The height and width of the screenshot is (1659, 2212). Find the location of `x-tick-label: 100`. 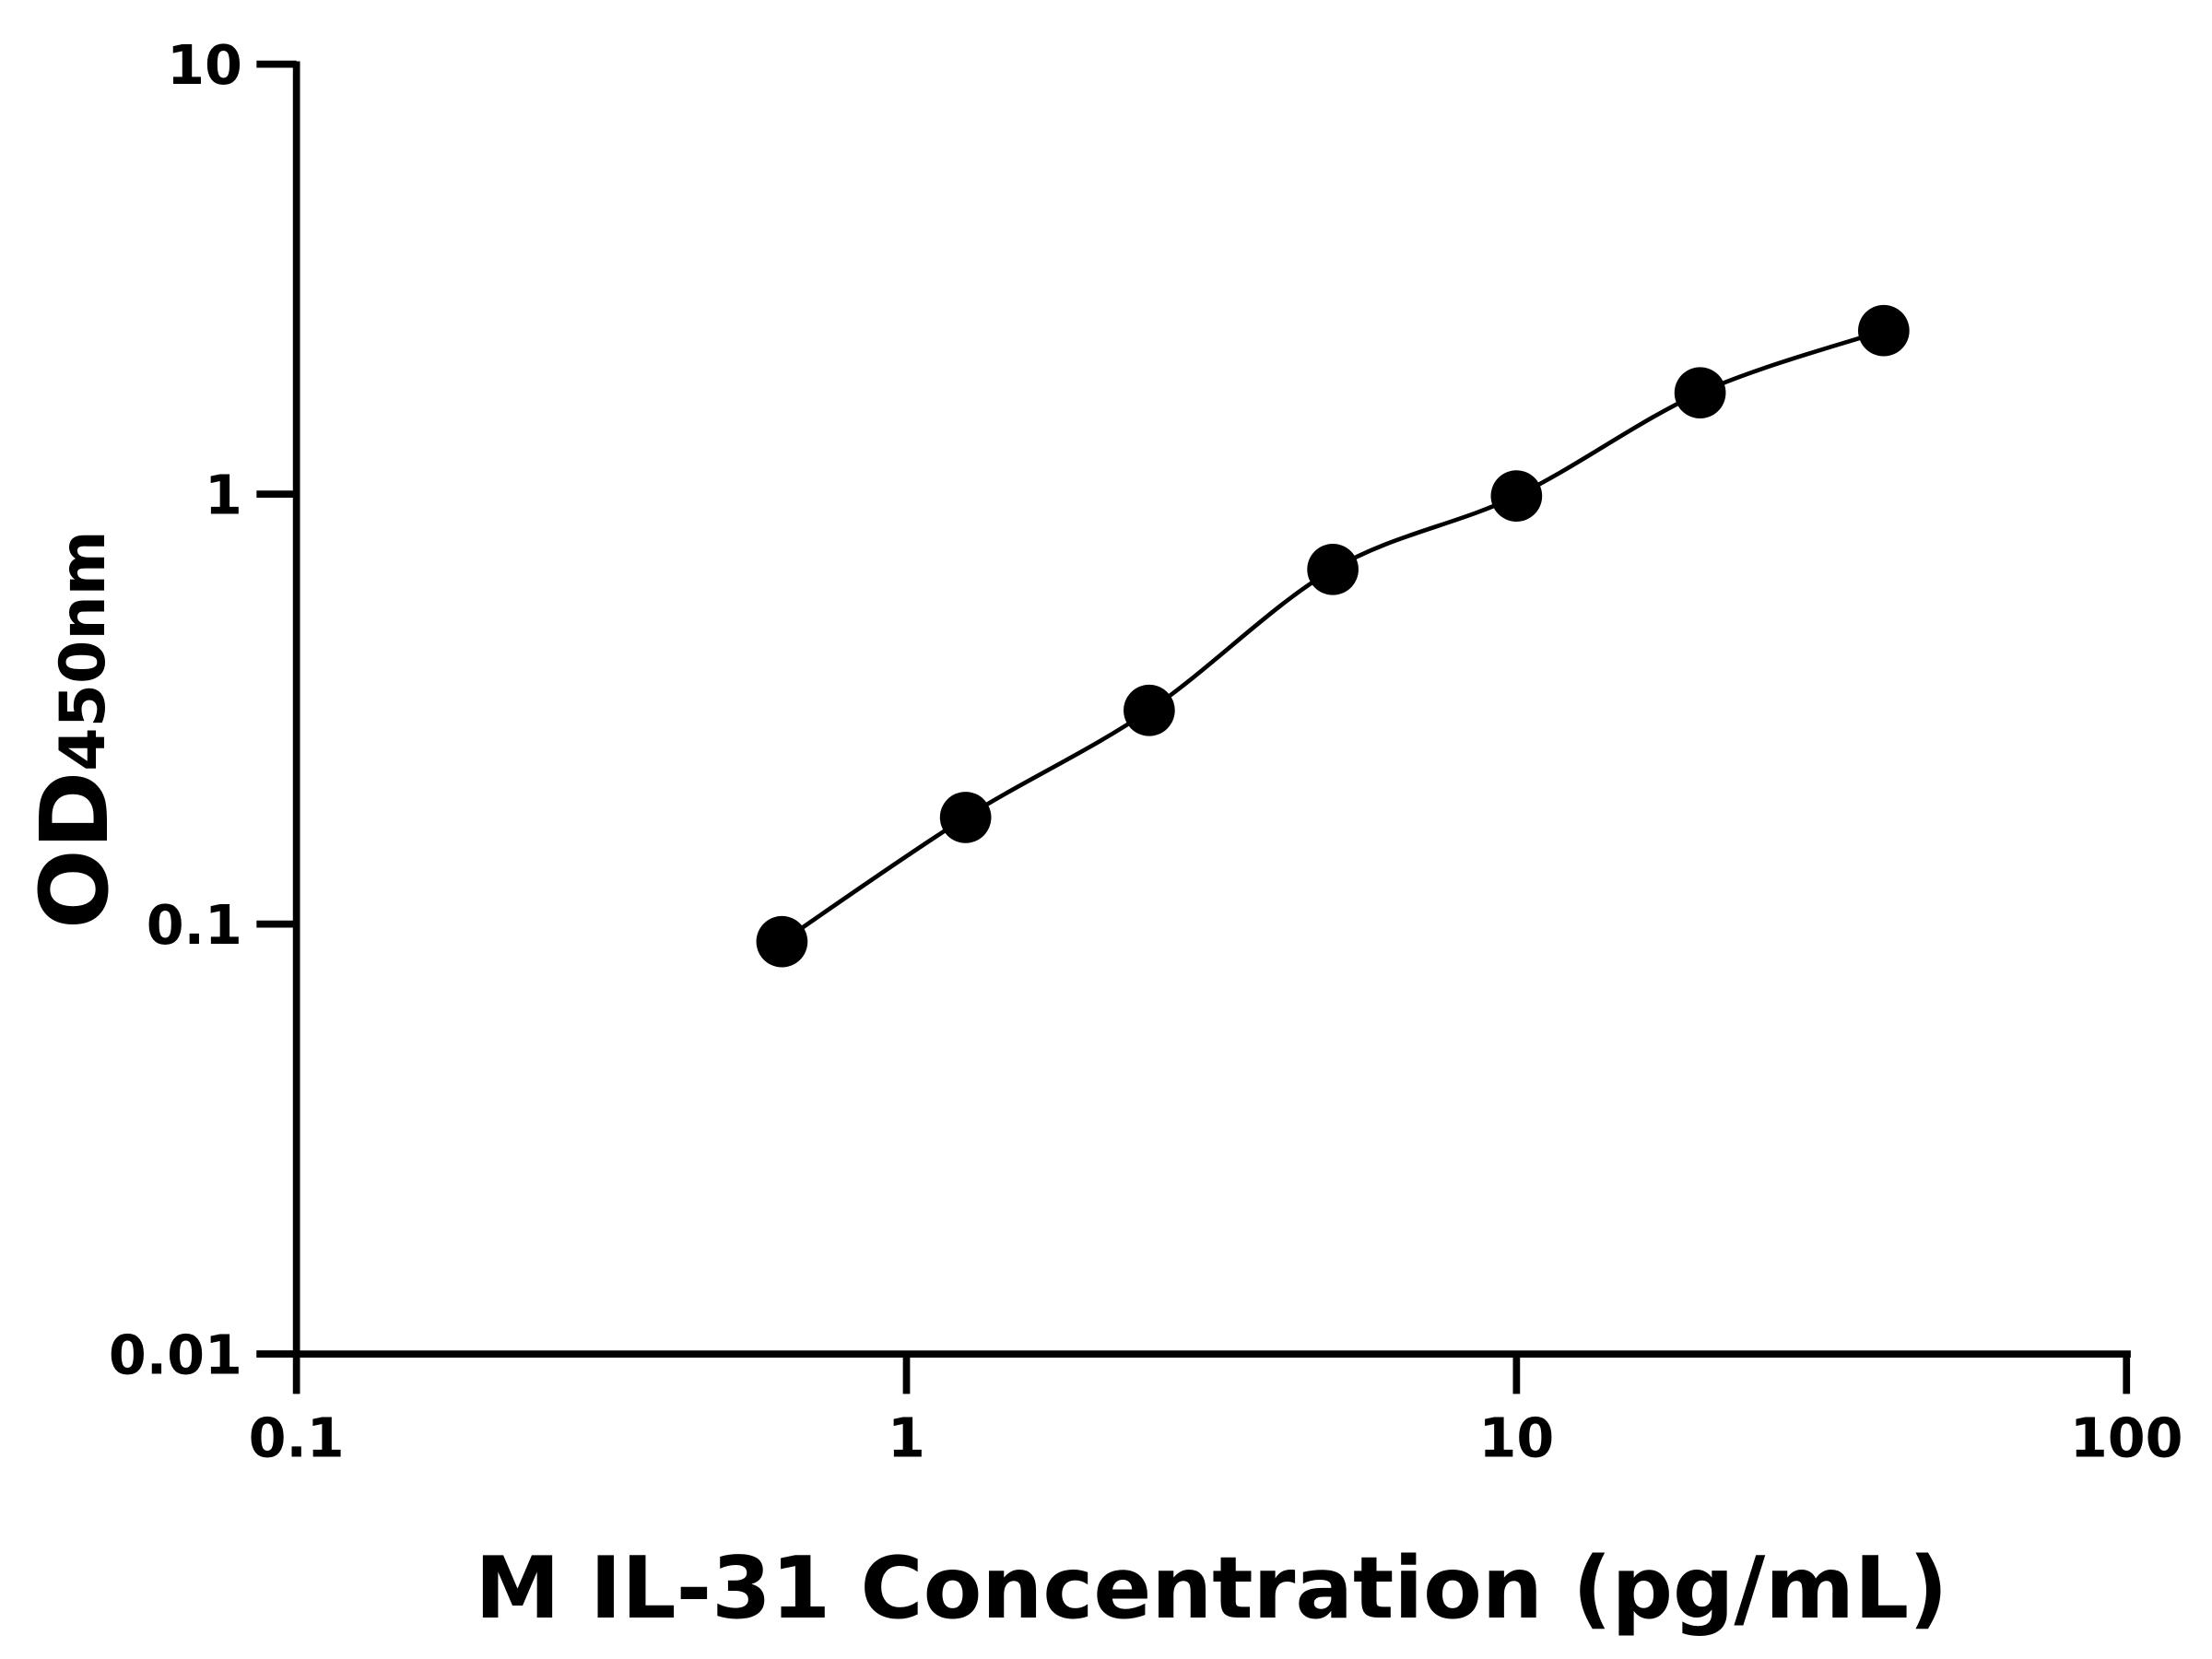

x-tick-label: 100 is located at coordinates (2126, 1437).